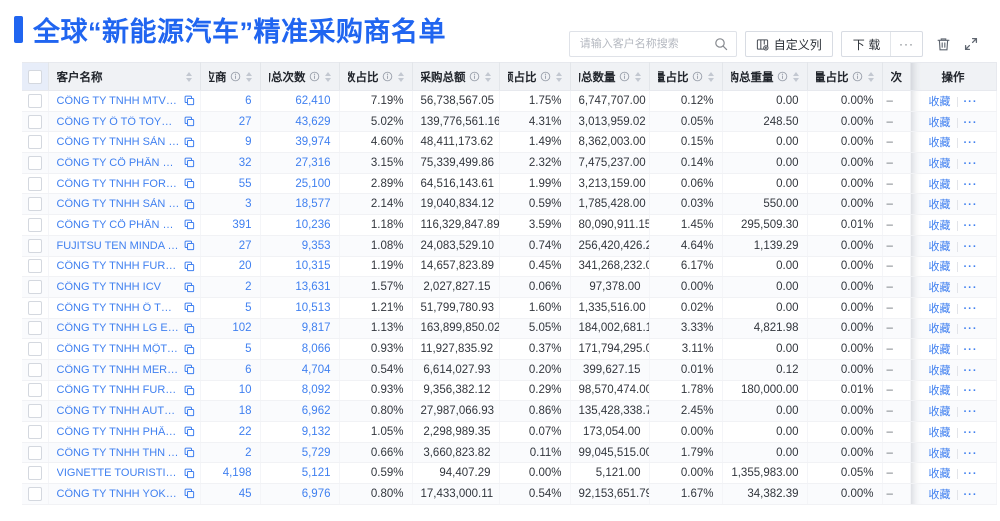 This screenshot has height=521, width=1000. I want to click on column-header-suppliers: 供应商, so click(230, 76).